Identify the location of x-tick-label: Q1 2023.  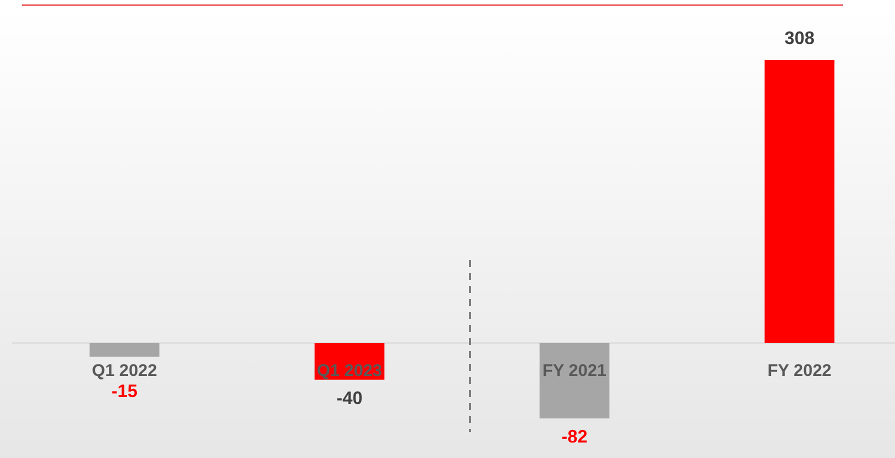
(349, 370).